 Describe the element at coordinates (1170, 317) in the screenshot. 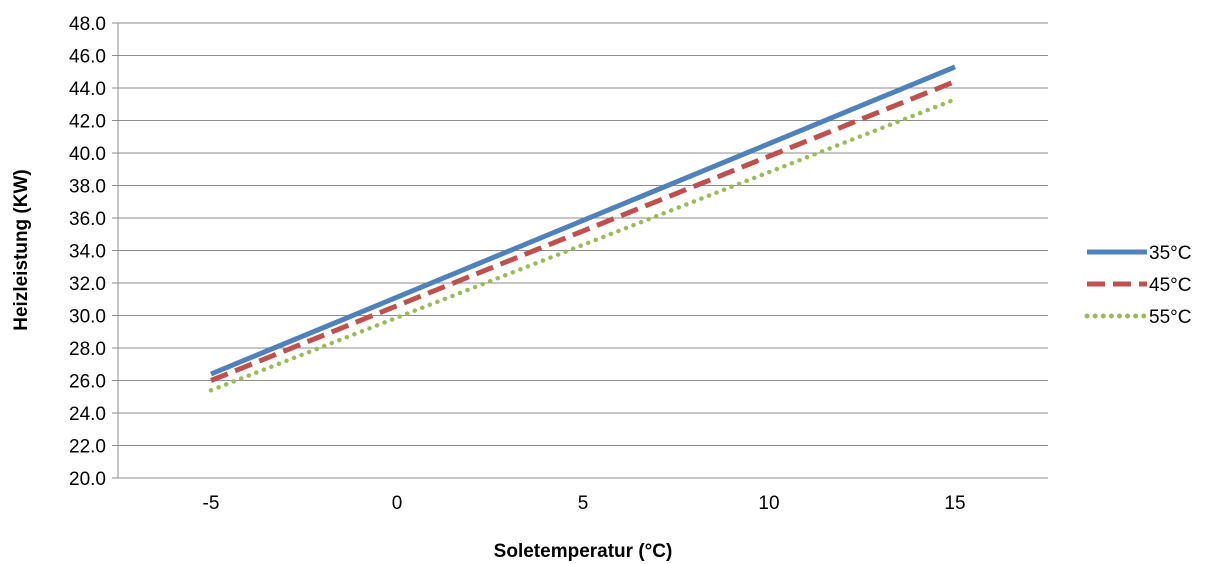

I see `legend-label: 55°C` at that location.